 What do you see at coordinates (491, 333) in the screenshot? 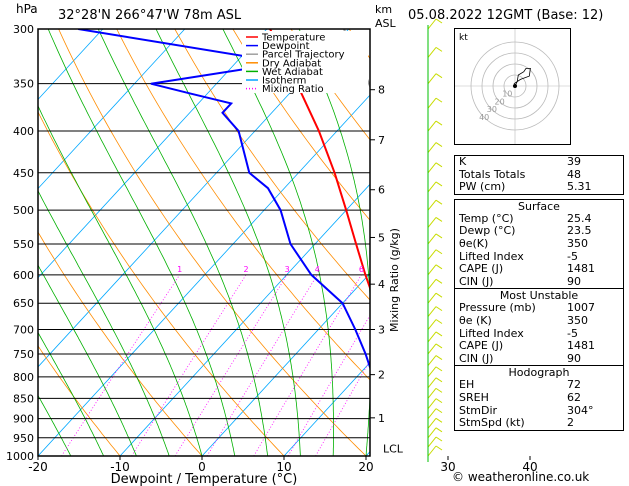
I see `mu-index-label: Lifted Index` at bounding box center [491, 333].